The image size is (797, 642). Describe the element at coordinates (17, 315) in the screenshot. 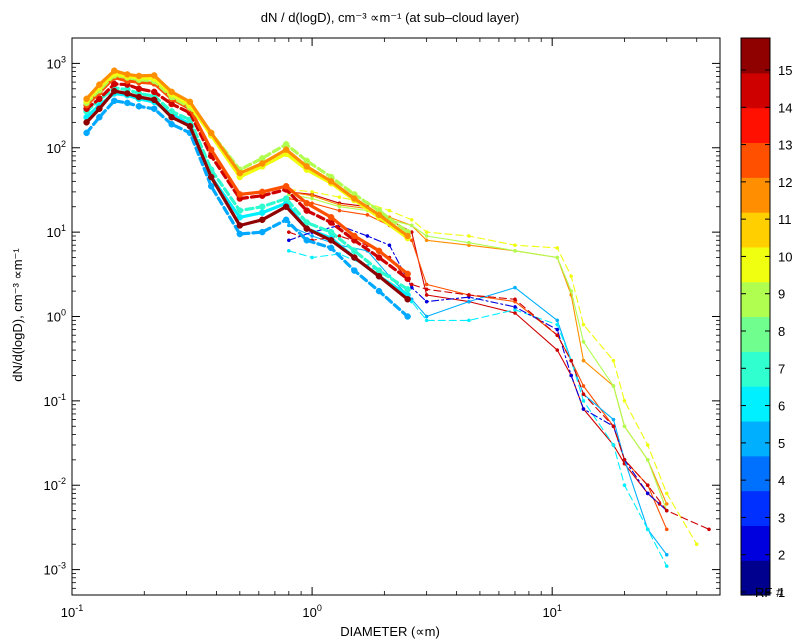

I see `y-axis-label: dN/d(logD), cm⁻³ ∝m⁻¹` at that location.